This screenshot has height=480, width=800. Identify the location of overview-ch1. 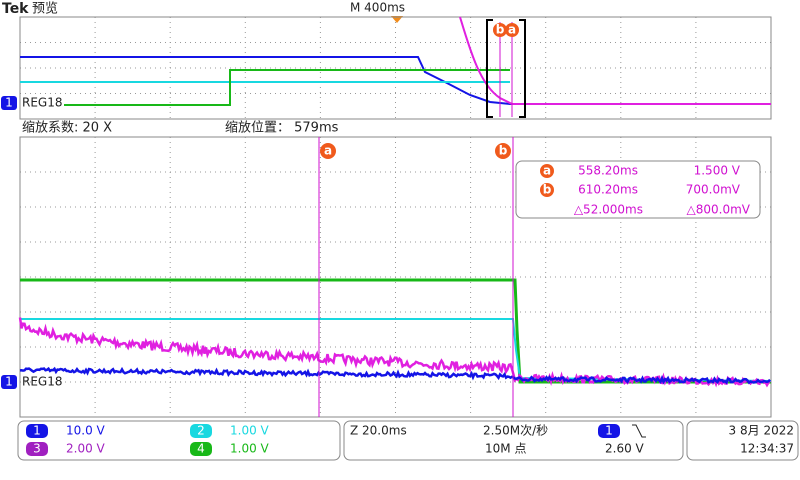
(395, 80).